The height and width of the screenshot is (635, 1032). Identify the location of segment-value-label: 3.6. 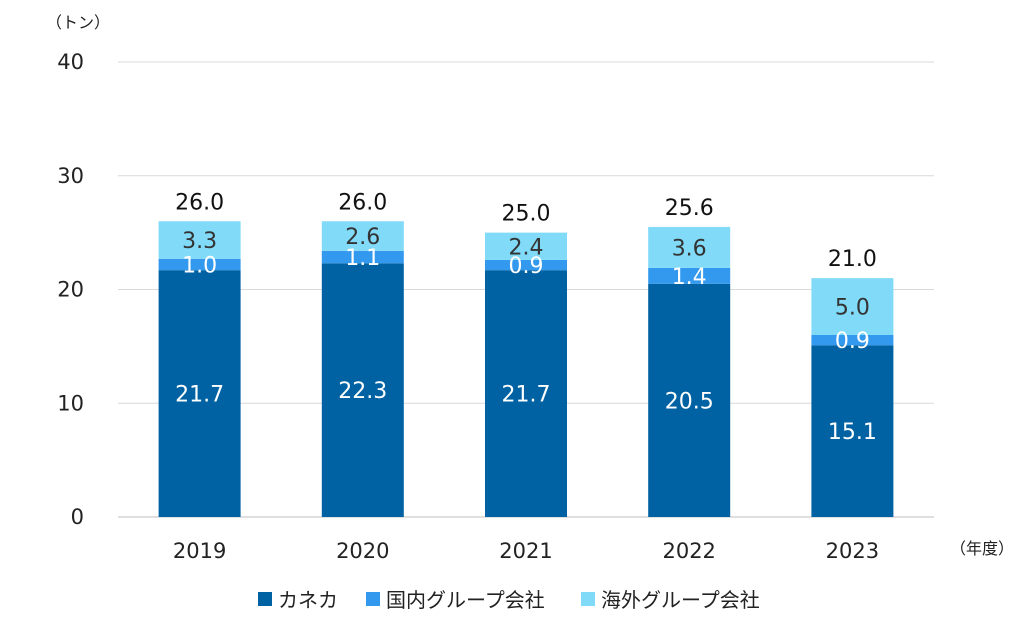
(689, 248).